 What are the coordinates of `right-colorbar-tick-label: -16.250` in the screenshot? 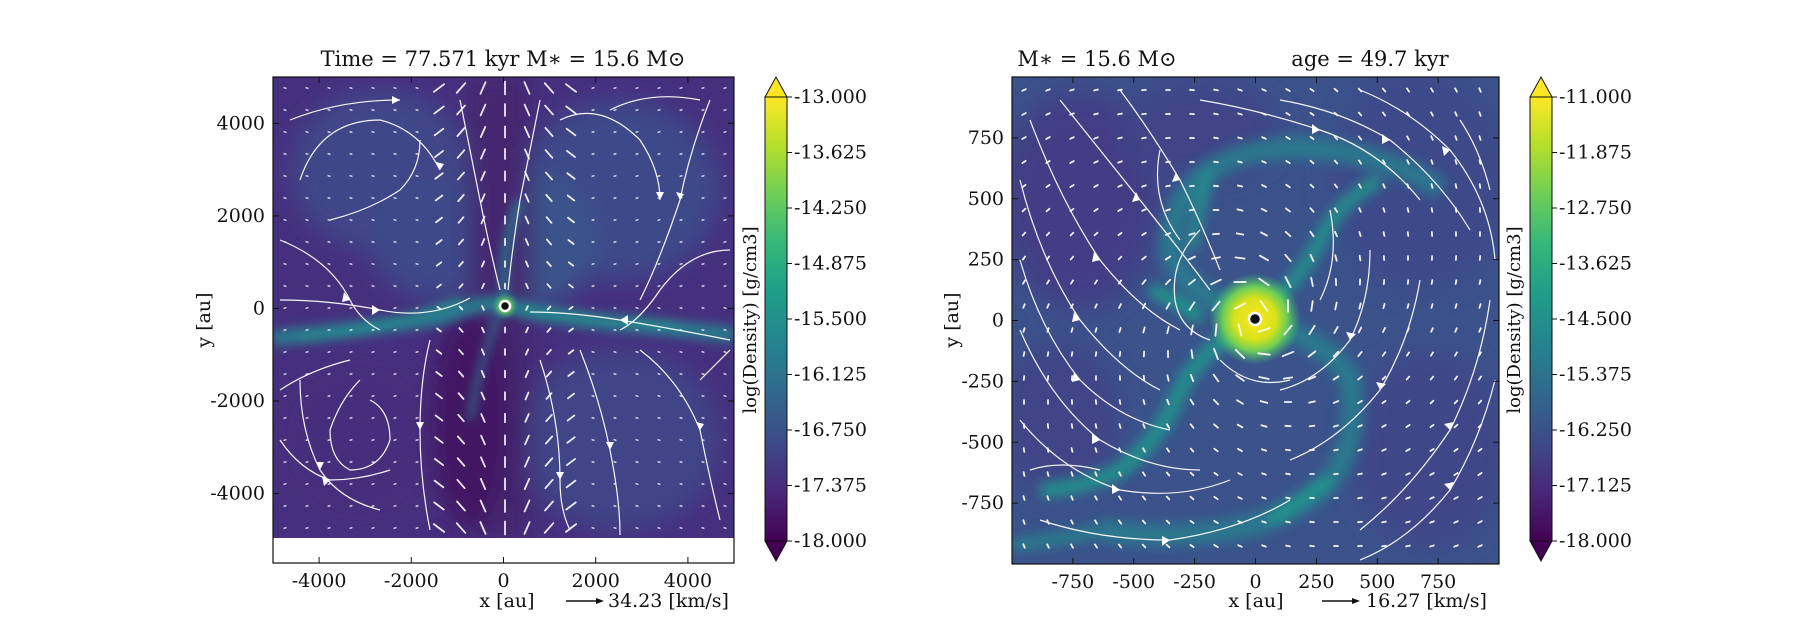 It's located at (1595, 430).